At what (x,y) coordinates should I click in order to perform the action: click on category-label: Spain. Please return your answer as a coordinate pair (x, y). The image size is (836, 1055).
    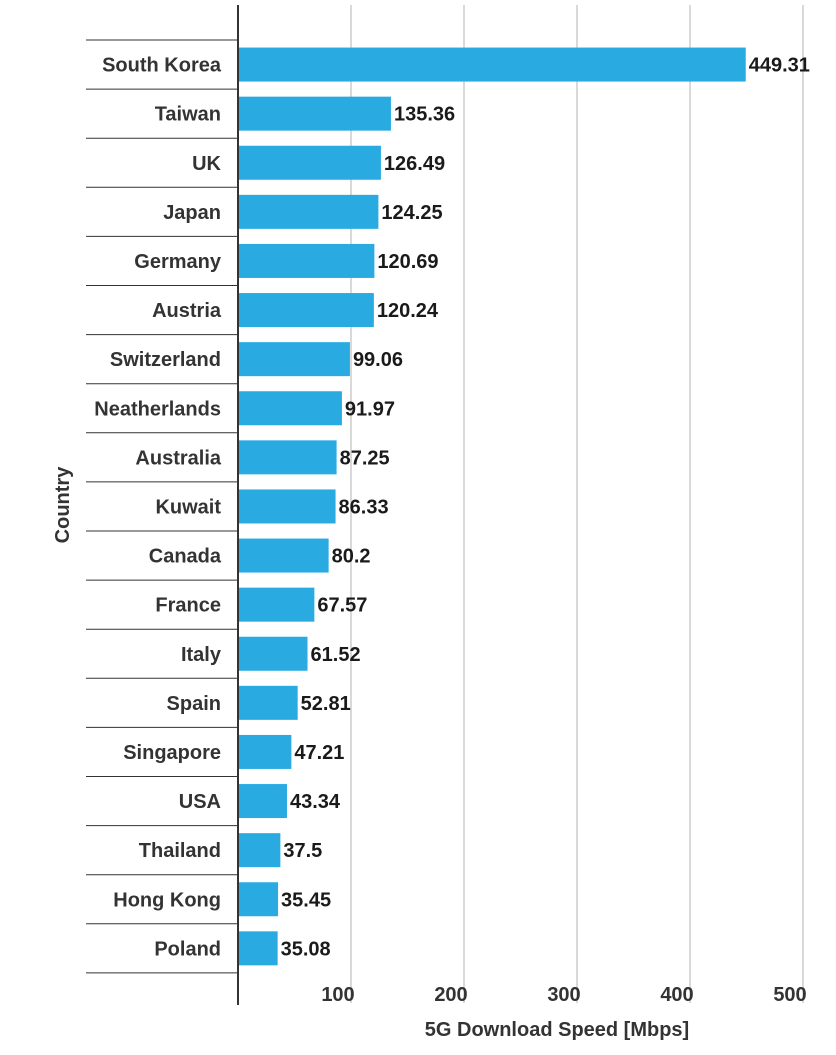
    Looking at the image, I should click on (194, 704).